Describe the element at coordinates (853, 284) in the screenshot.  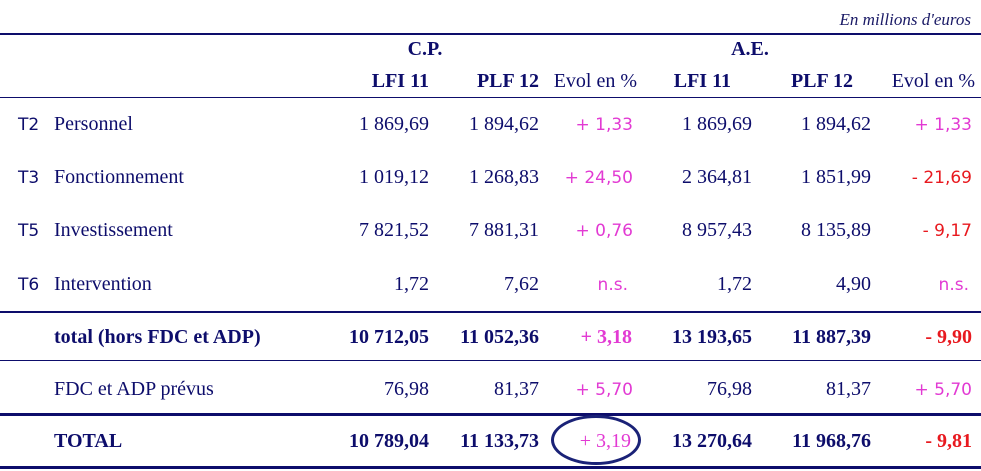
I see `ae-plf-value: 4,90` at that location.